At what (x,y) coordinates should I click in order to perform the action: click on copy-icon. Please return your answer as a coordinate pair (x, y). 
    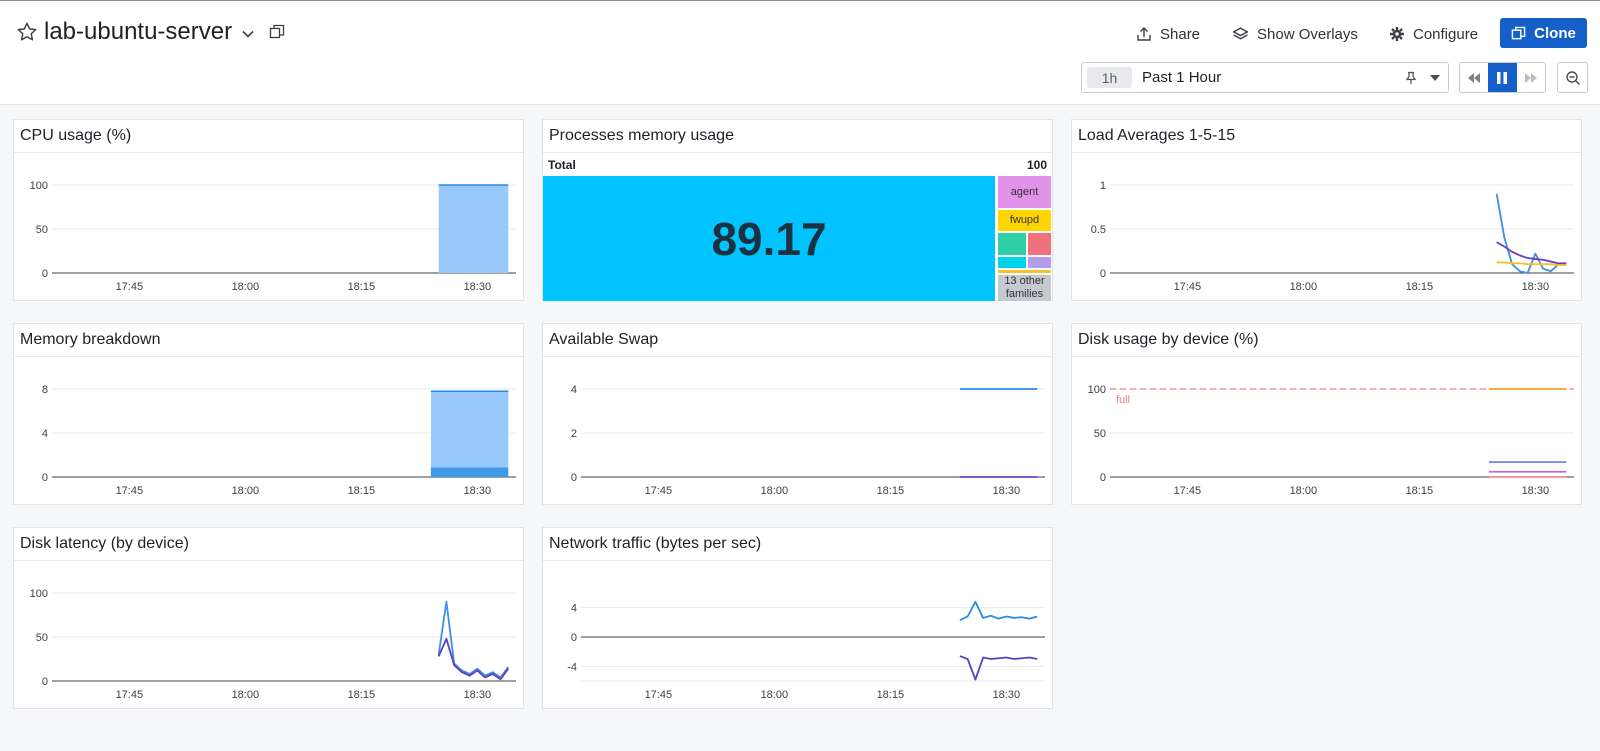
    Looking at the image, I should click on (277, 32).